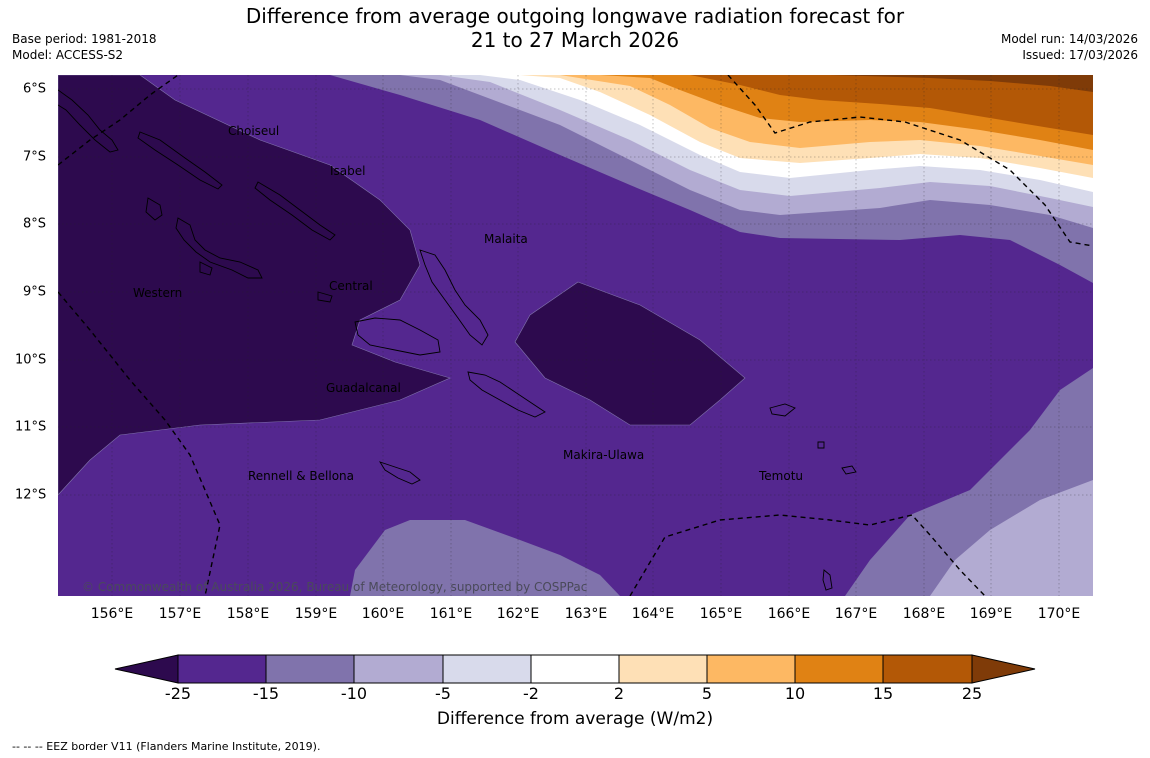 This screenshot has height=758, width=1150. I want to click on island-choiseul, so click(180, 160).